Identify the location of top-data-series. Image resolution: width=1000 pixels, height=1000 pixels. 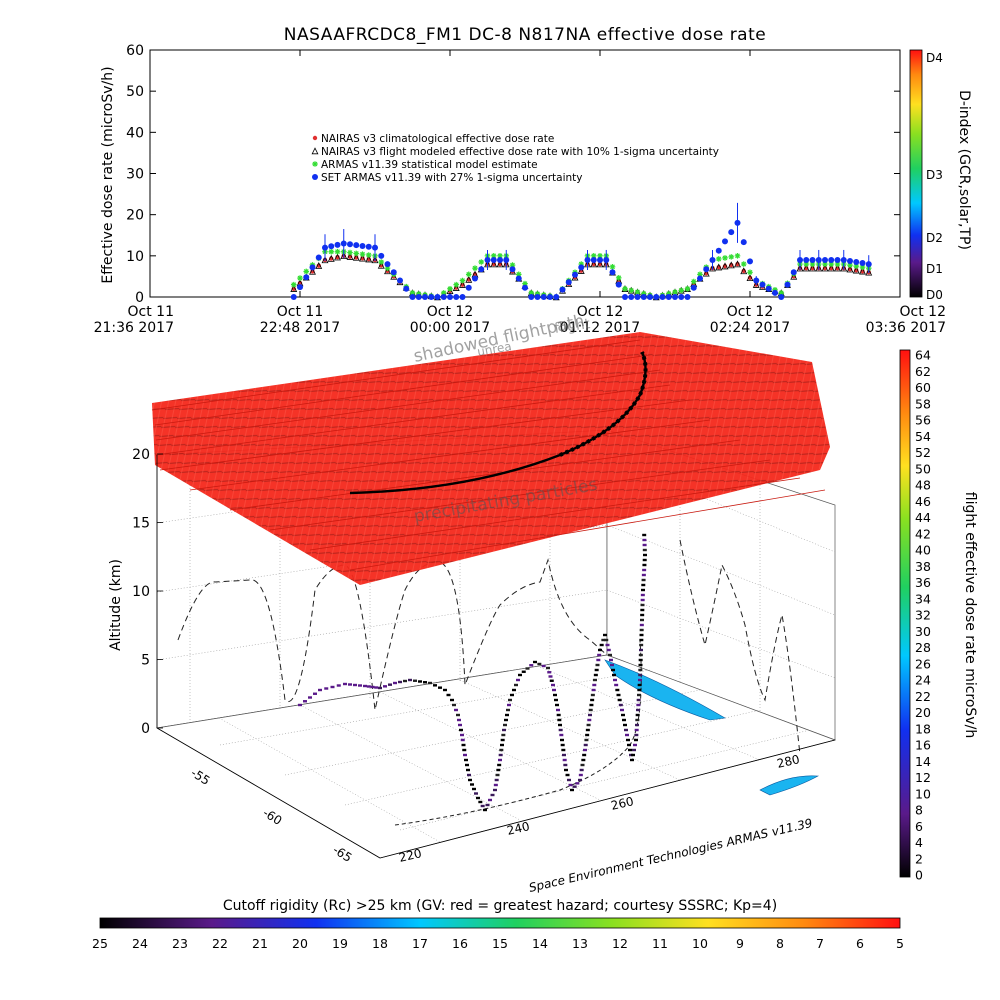
(581, 251).